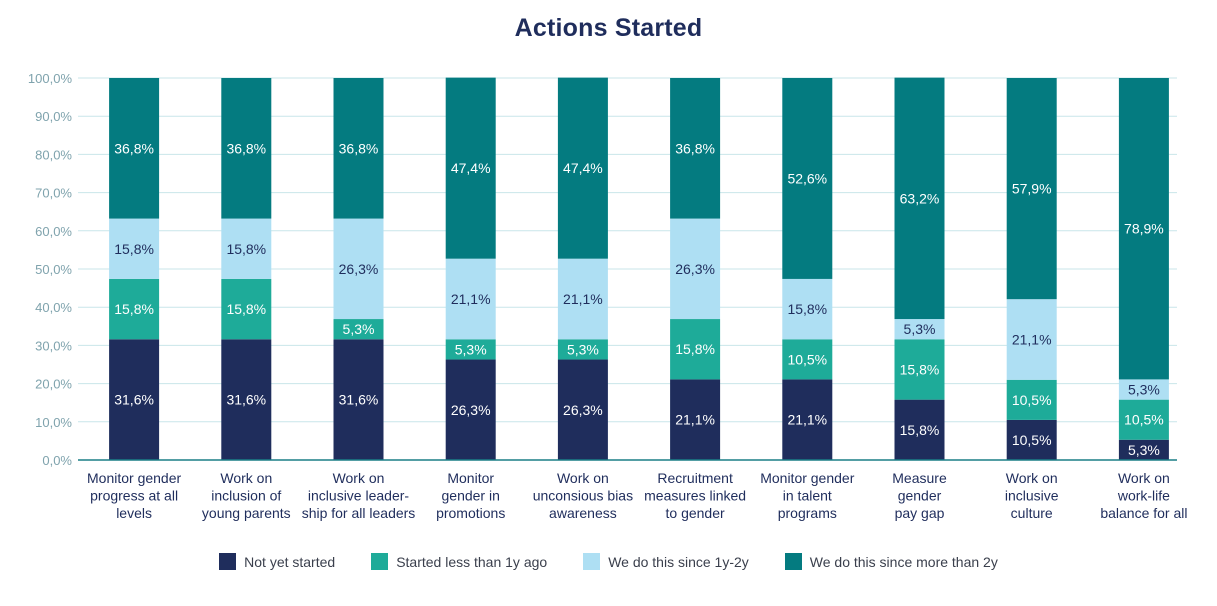 The height and width of the screenshot is (606, 1217). Describe the element at coordinates (358, 496) in the screenshot. I see `x-tick-label: inclusive leader-` at that location.